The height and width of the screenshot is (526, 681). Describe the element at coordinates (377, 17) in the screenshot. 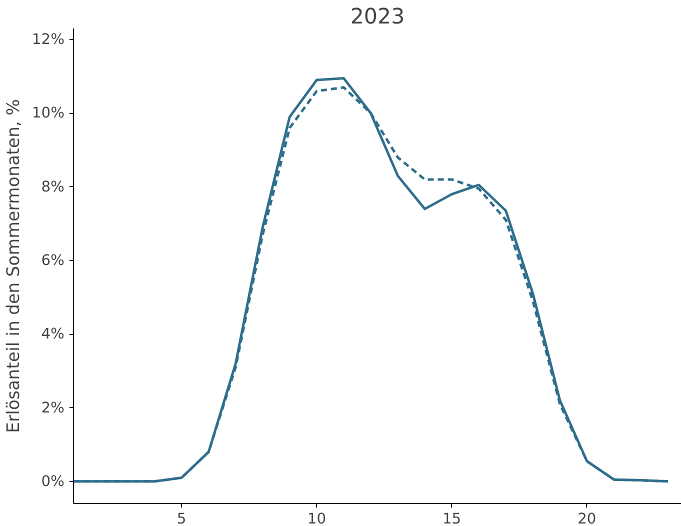

I see `chart-title: 2023` at that location.